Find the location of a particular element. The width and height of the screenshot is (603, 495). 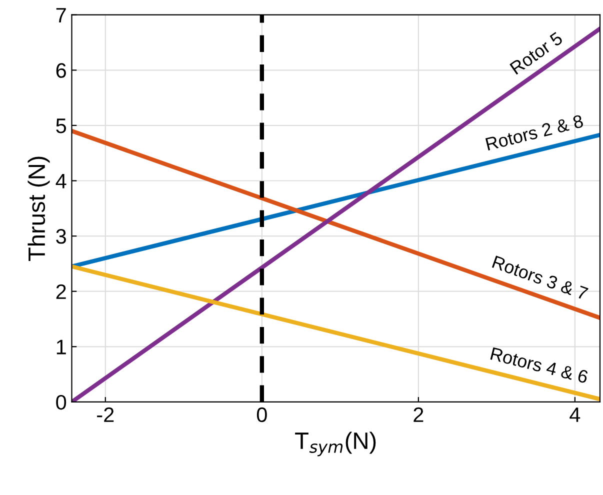

text: Rotors 2 & 8 is located at coordinates (534, 132).